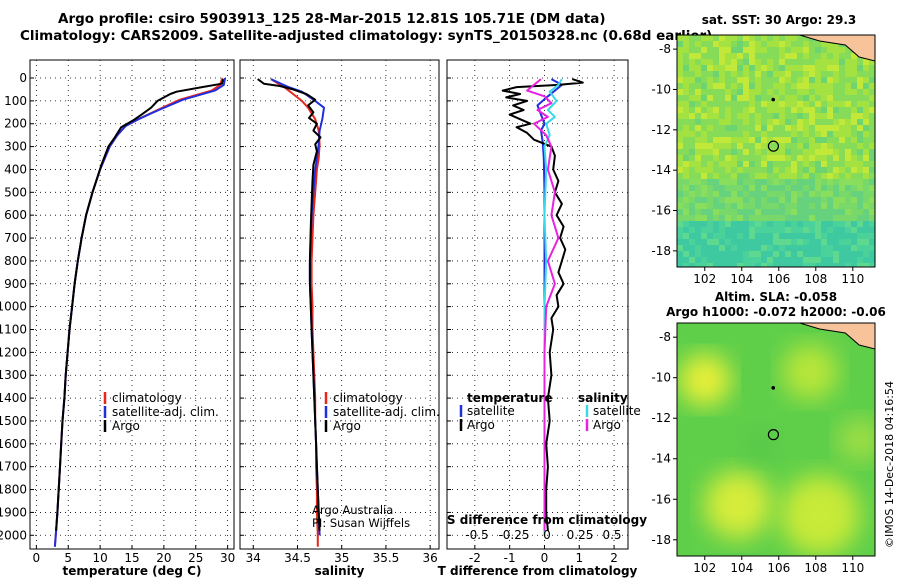  I want to click on map-x-tick-label: 108, so click(815, 568).